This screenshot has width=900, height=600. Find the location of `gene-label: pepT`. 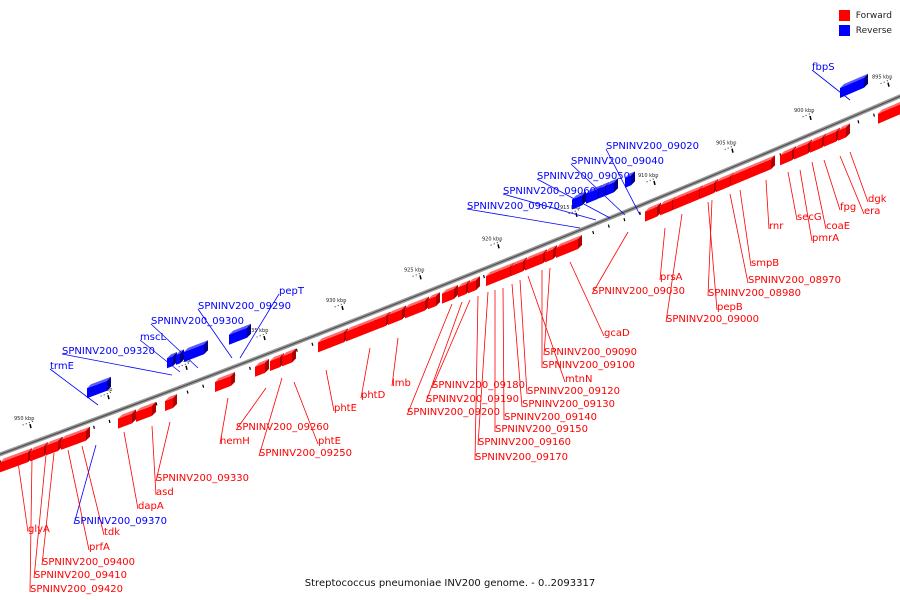

gene-label: pepT is located at coordinates (292, 291).